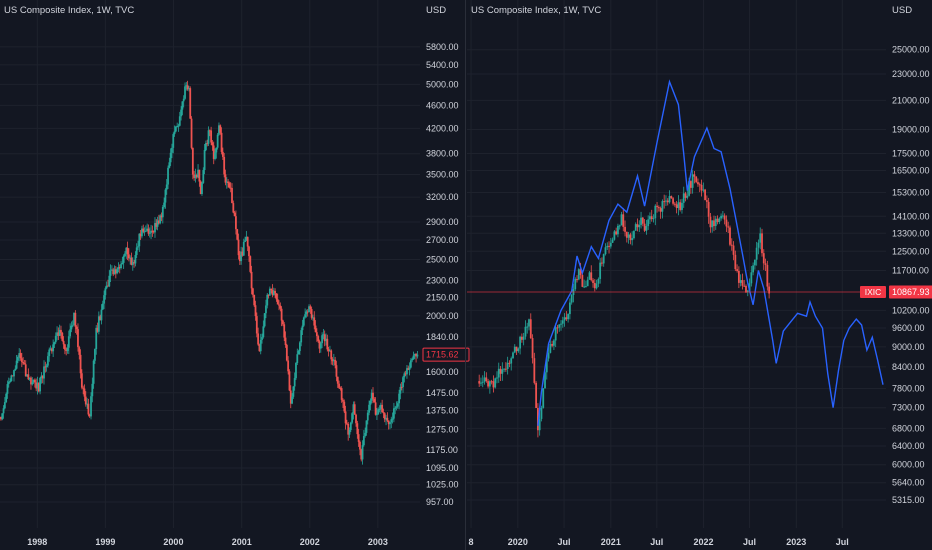 This screenshot has width=932, height=550. I want to click on price-tick-label: 2300.00, so click(442, 281).